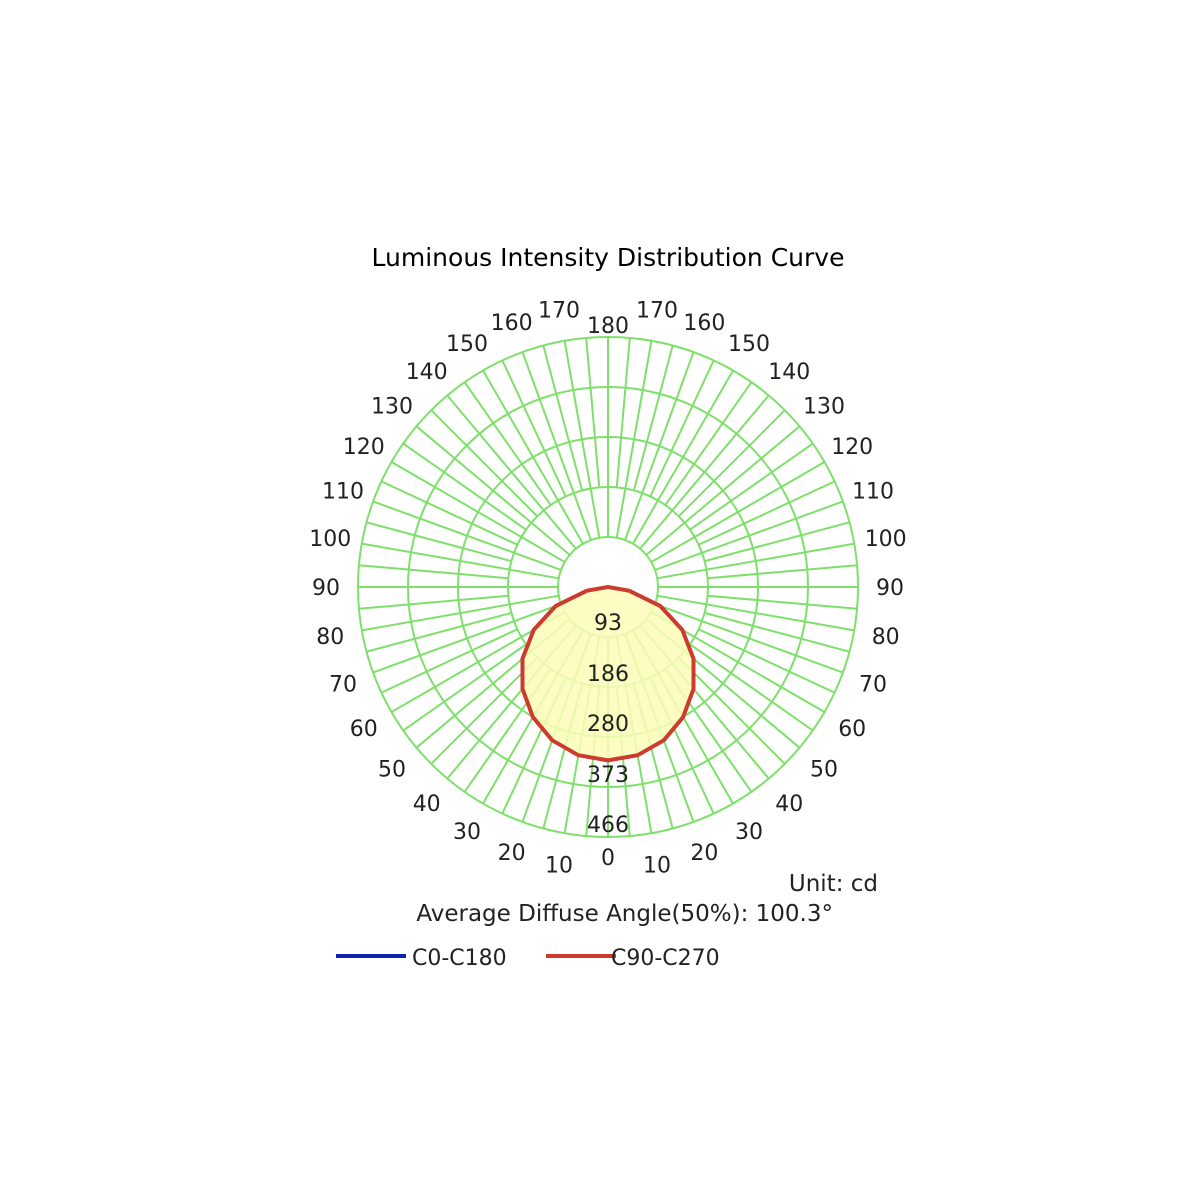  I want to click on series-line-C90-C270, so click(608, 674).